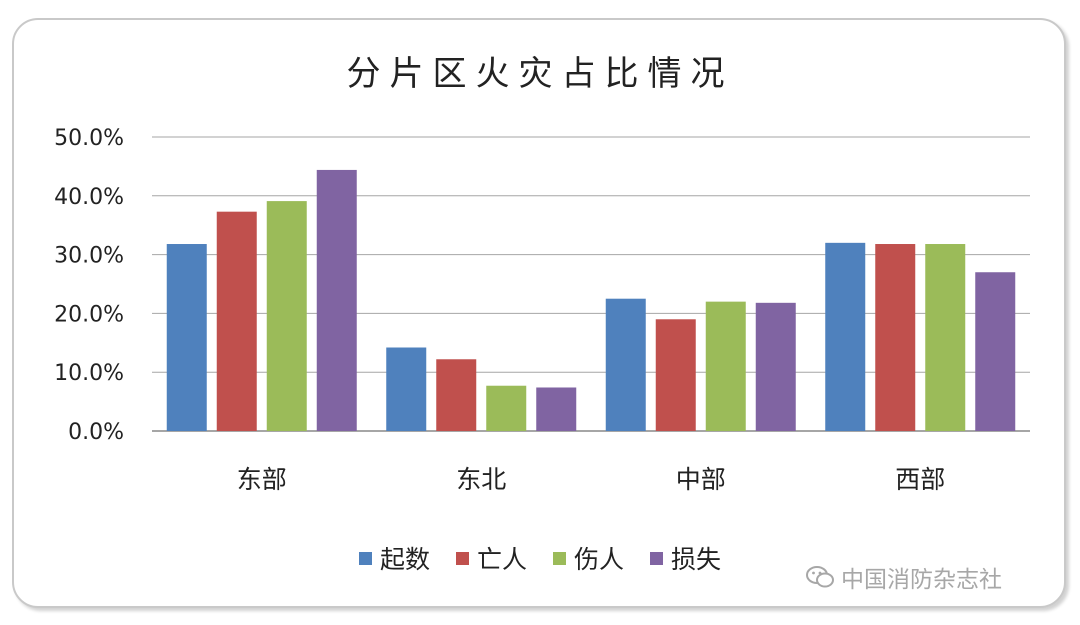 Image resolution: width=1080 pixels, height=625 pixels. What do you see at coordinates (920, 479) in the screenshot?
I see `x-tick-label: 西部` at bounding box center [920, 479].